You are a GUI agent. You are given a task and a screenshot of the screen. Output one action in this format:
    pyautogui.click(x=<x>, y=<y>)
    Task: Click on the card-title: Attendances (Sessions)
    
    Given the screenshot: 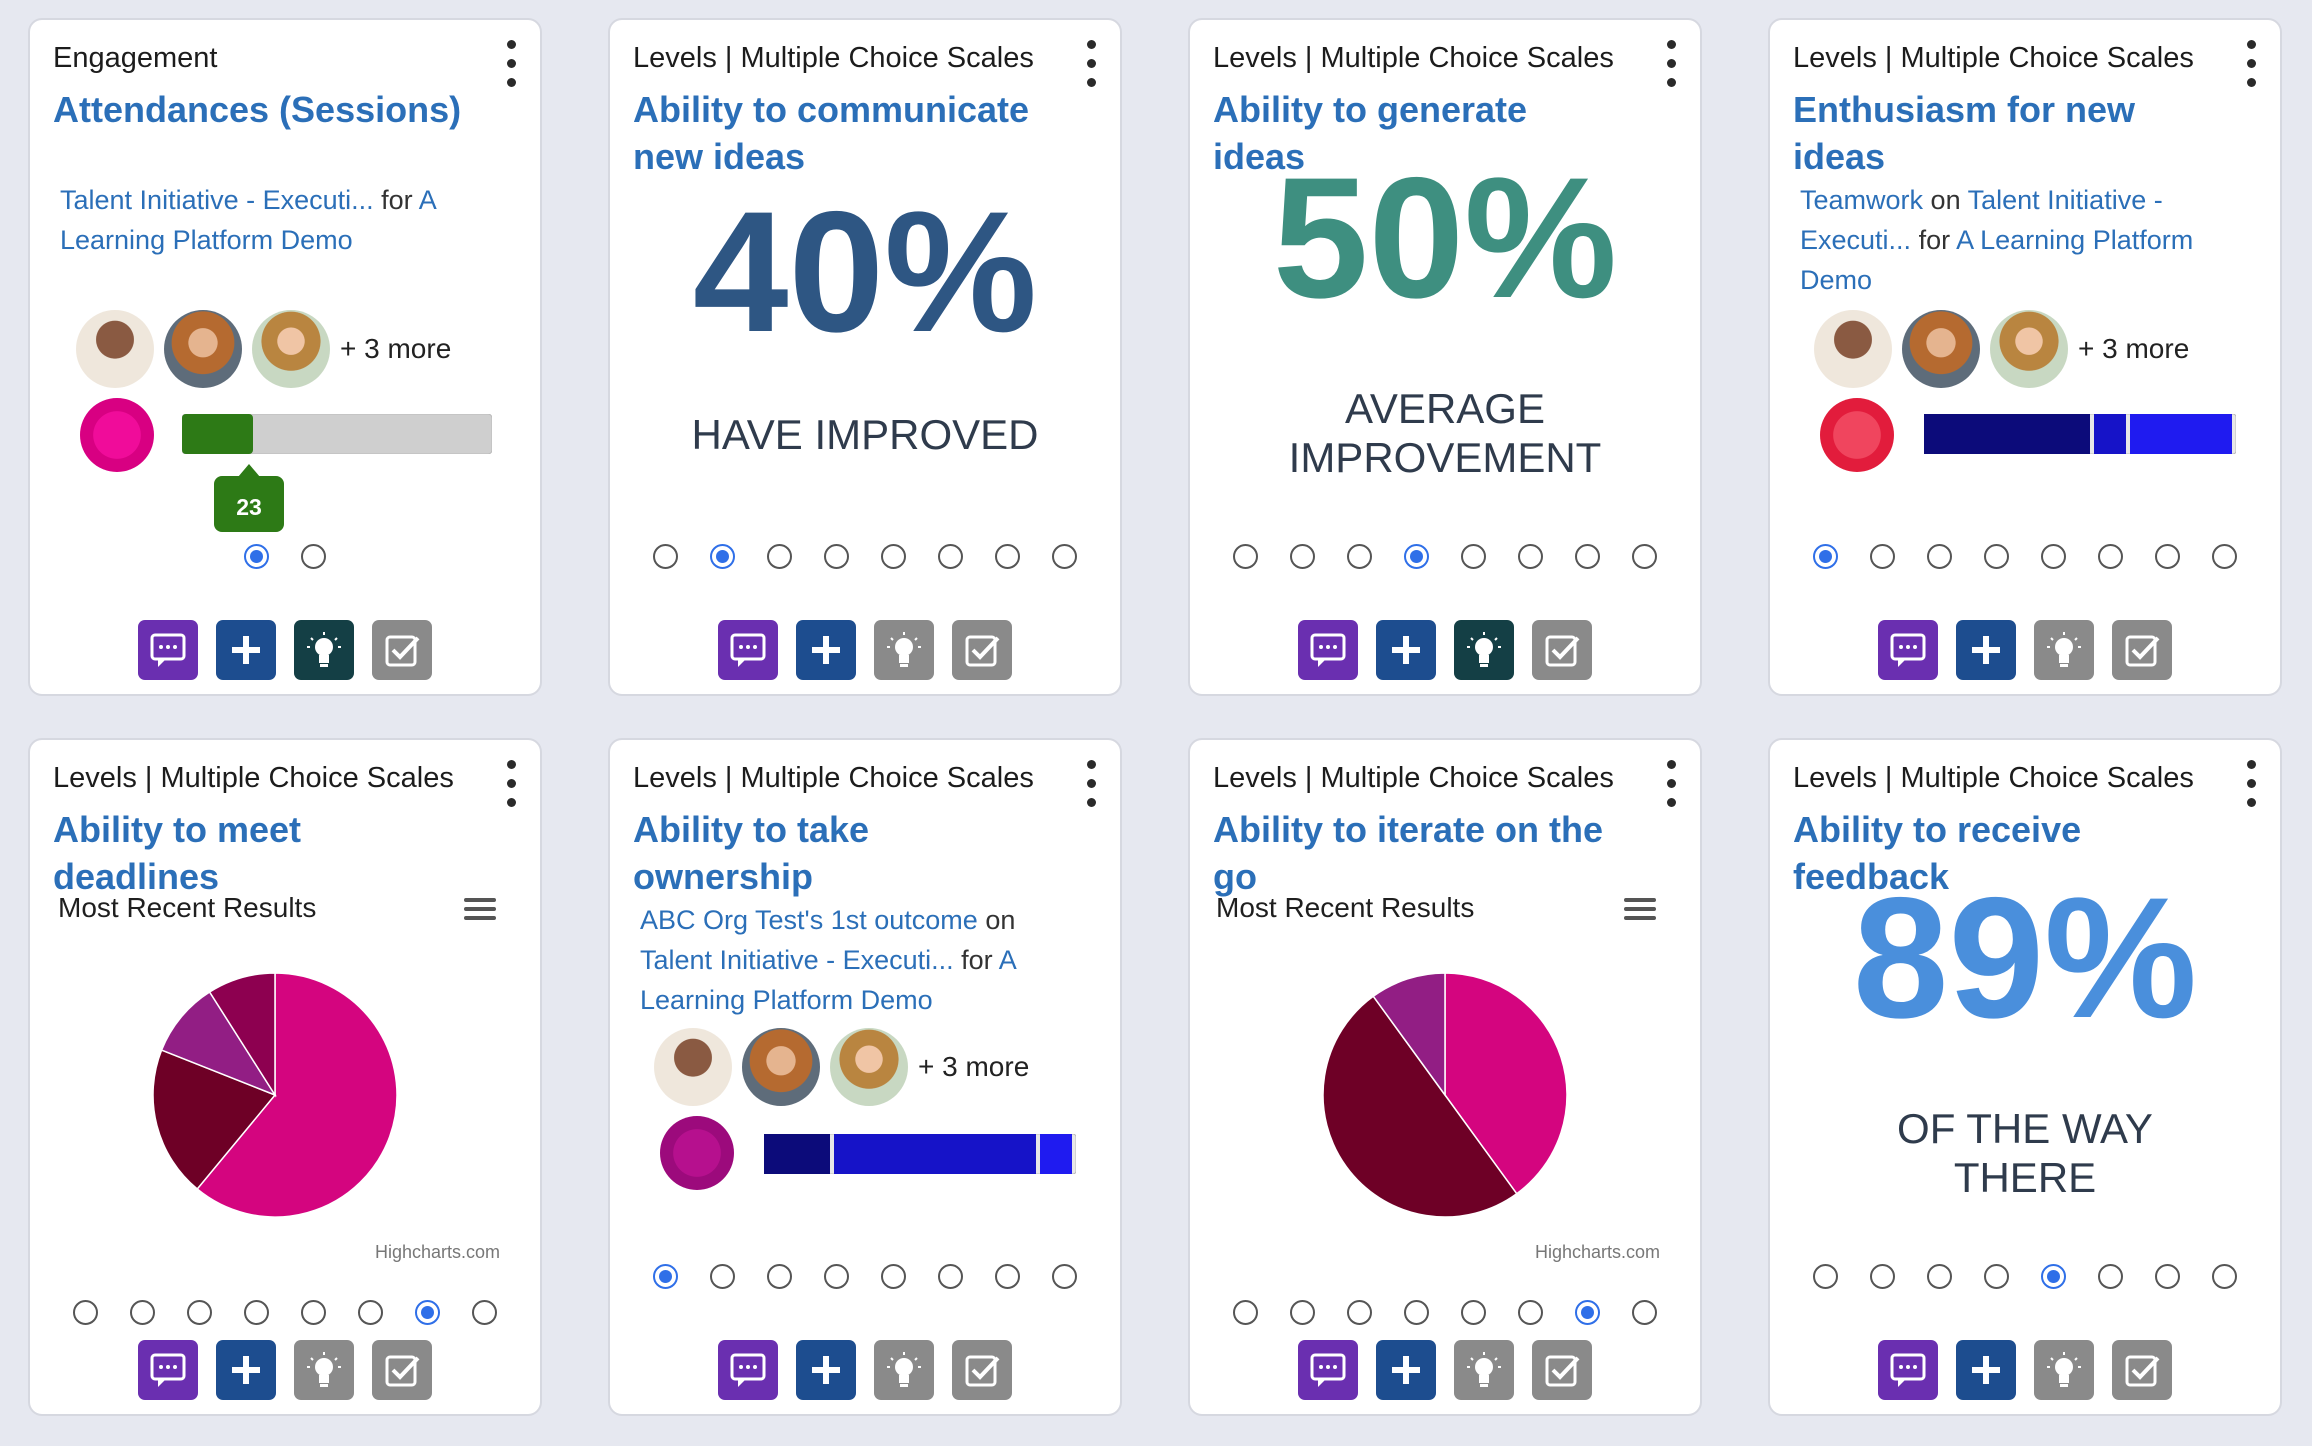 What is the action you would take?
    pyautogui.click(x=257, y=109)
    